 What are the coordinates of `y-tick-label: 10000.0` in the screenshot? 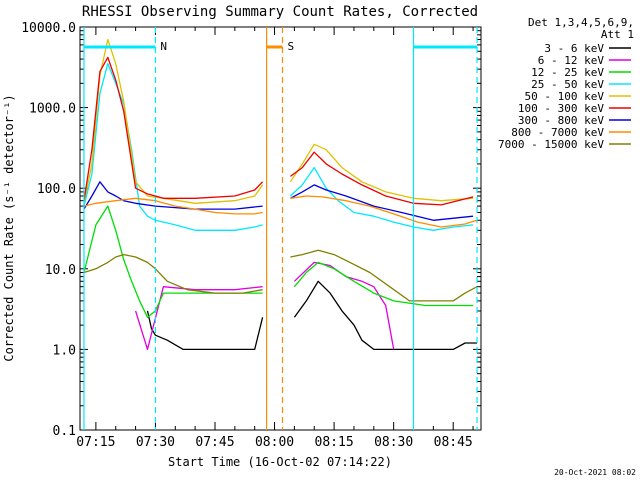 It's located at (48, 28).